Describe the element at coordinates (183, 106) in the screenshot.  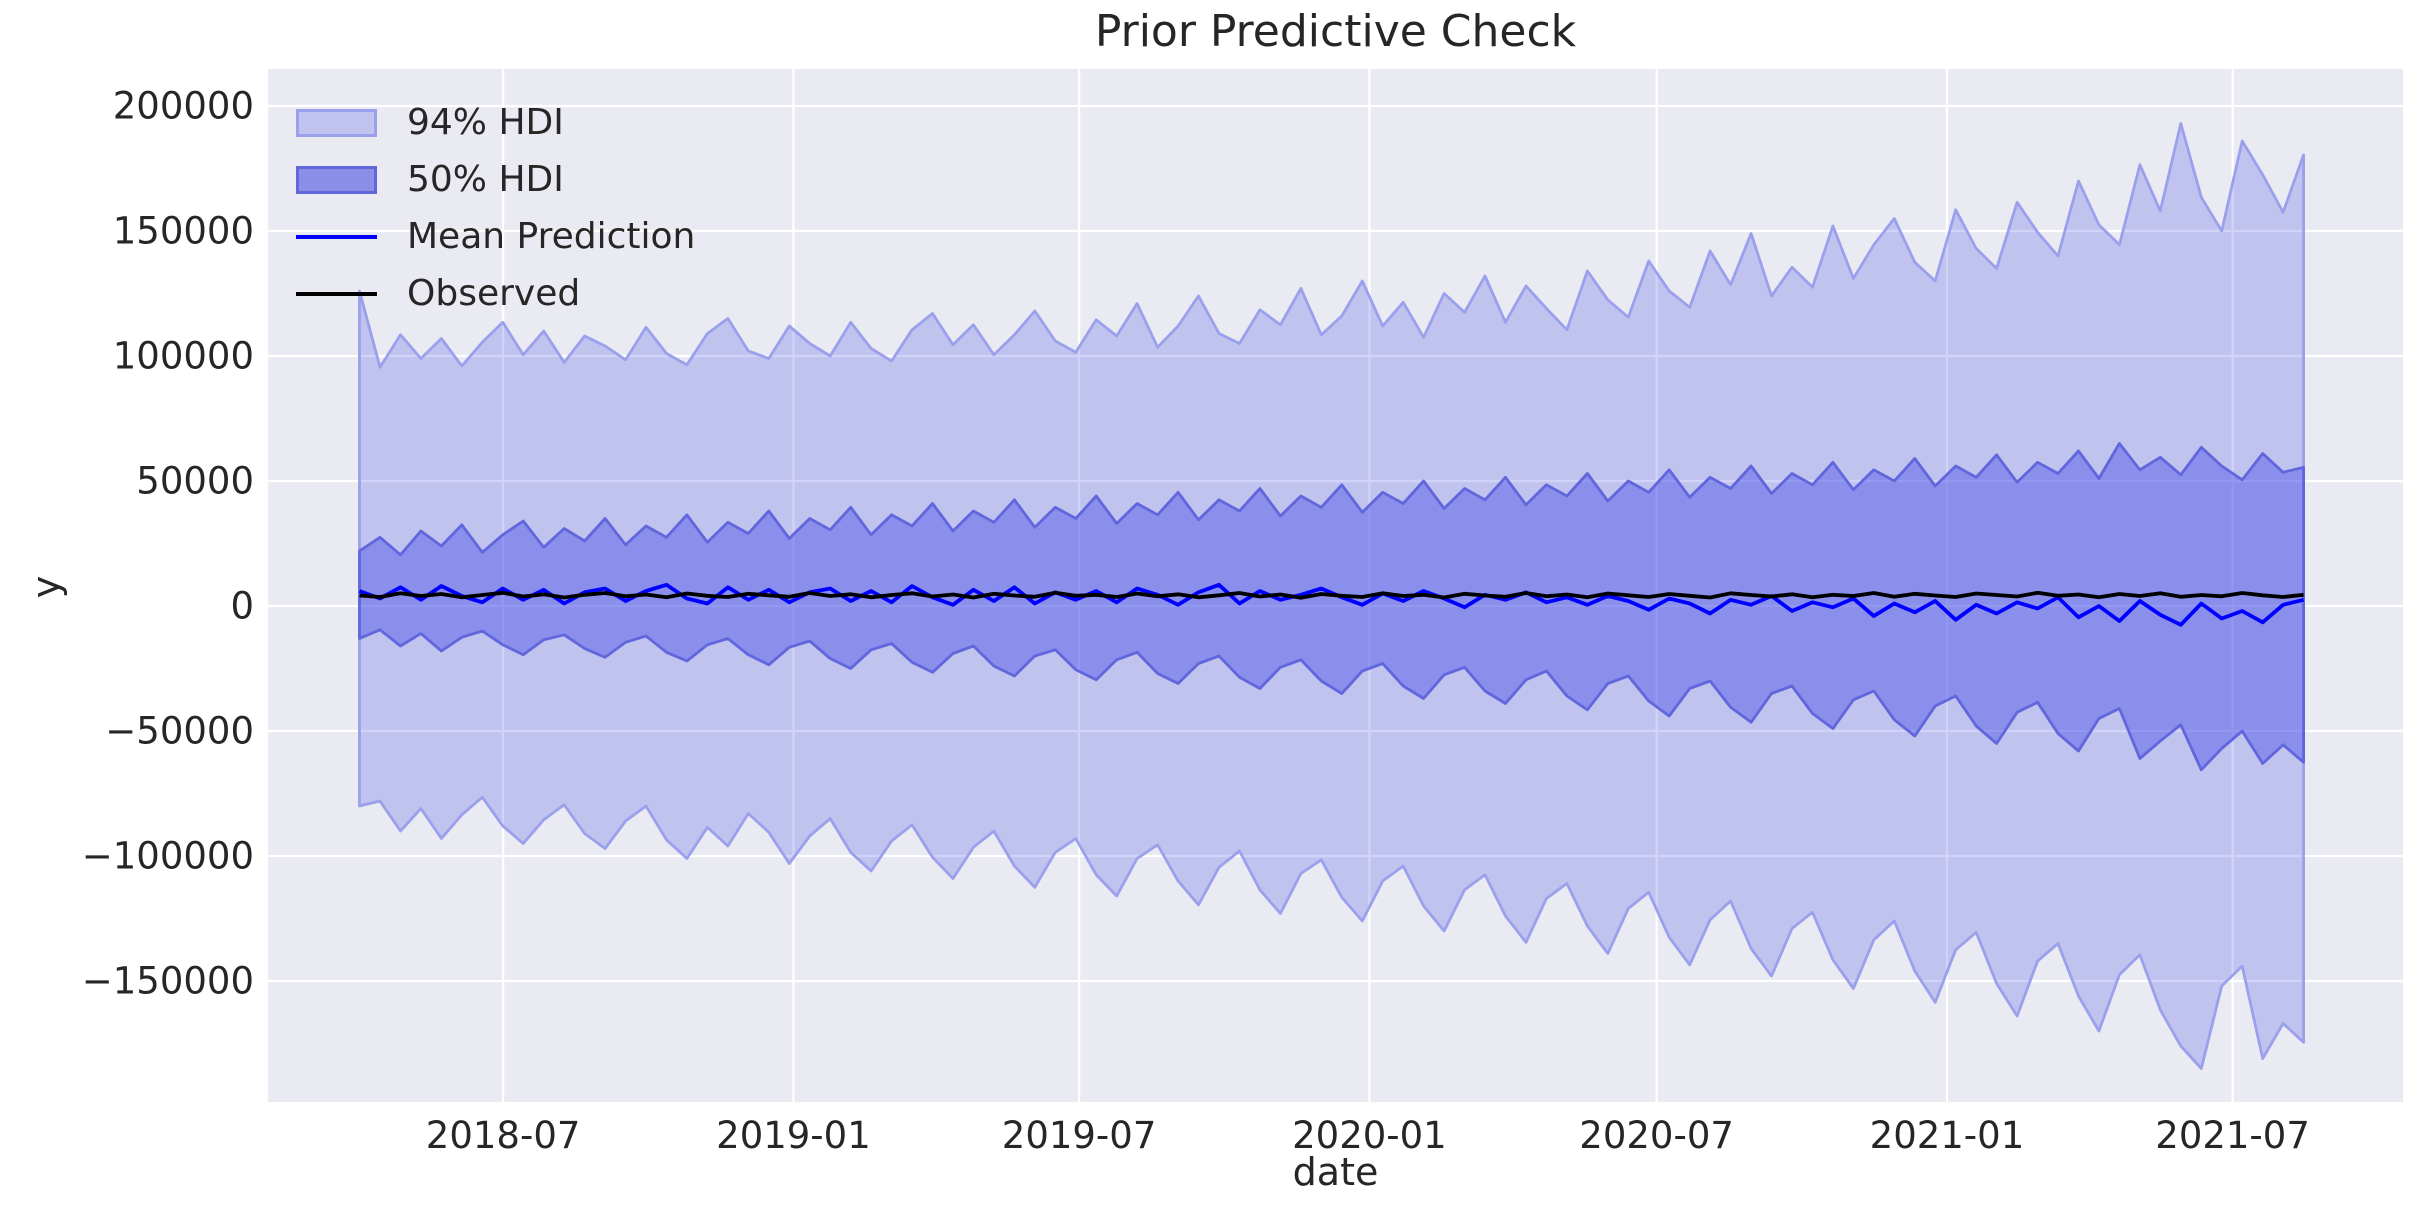
I see `y-tick-200000: 200000` at that location.